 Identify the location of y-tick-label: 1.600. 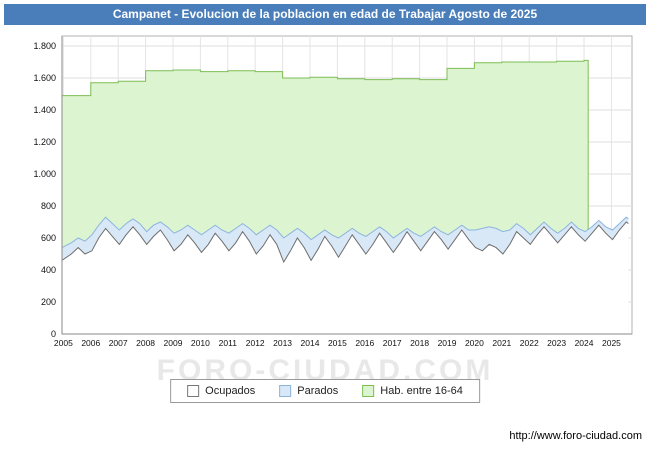
(44, 78).